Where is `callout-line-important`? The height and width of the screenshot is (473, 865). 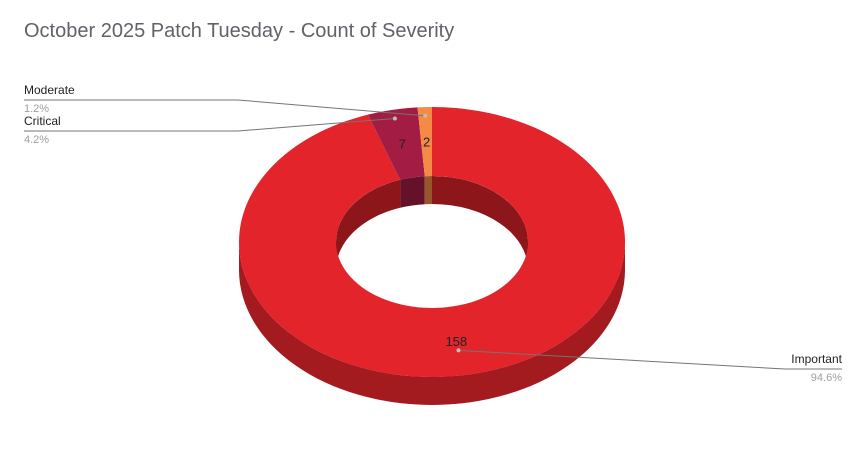
callout-line-important is located at coordinates (650, 359).